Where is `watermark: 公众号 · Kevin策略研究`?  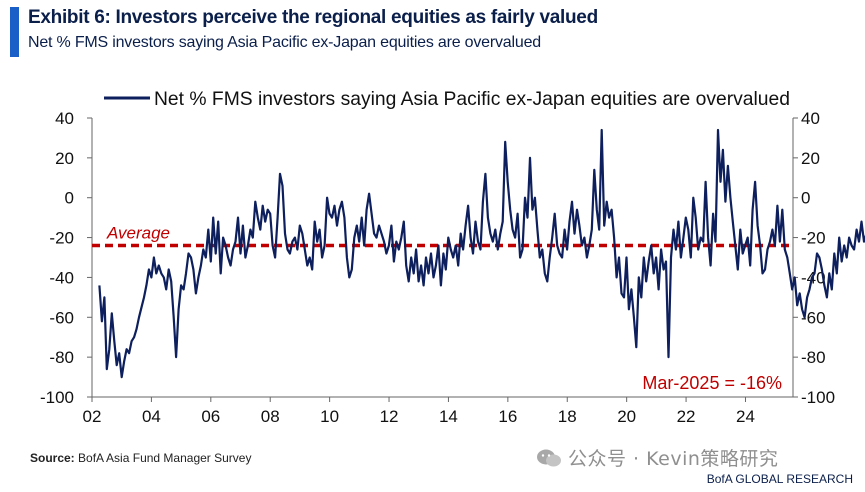
watermark: 公众号 · Kevin策略研究 is located at coordinates (657, 457).